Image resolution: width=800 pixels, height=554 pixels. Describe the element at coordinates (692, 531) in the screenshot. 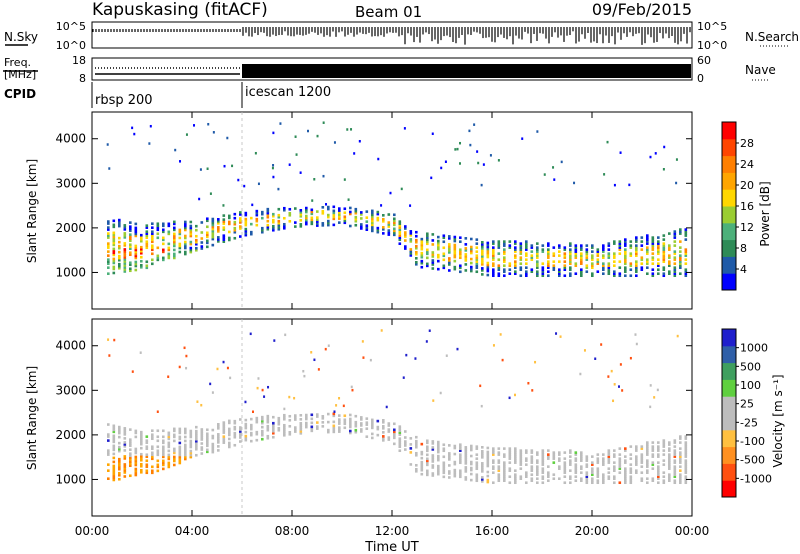

I see `x-tick-label: 00:00` at that location.